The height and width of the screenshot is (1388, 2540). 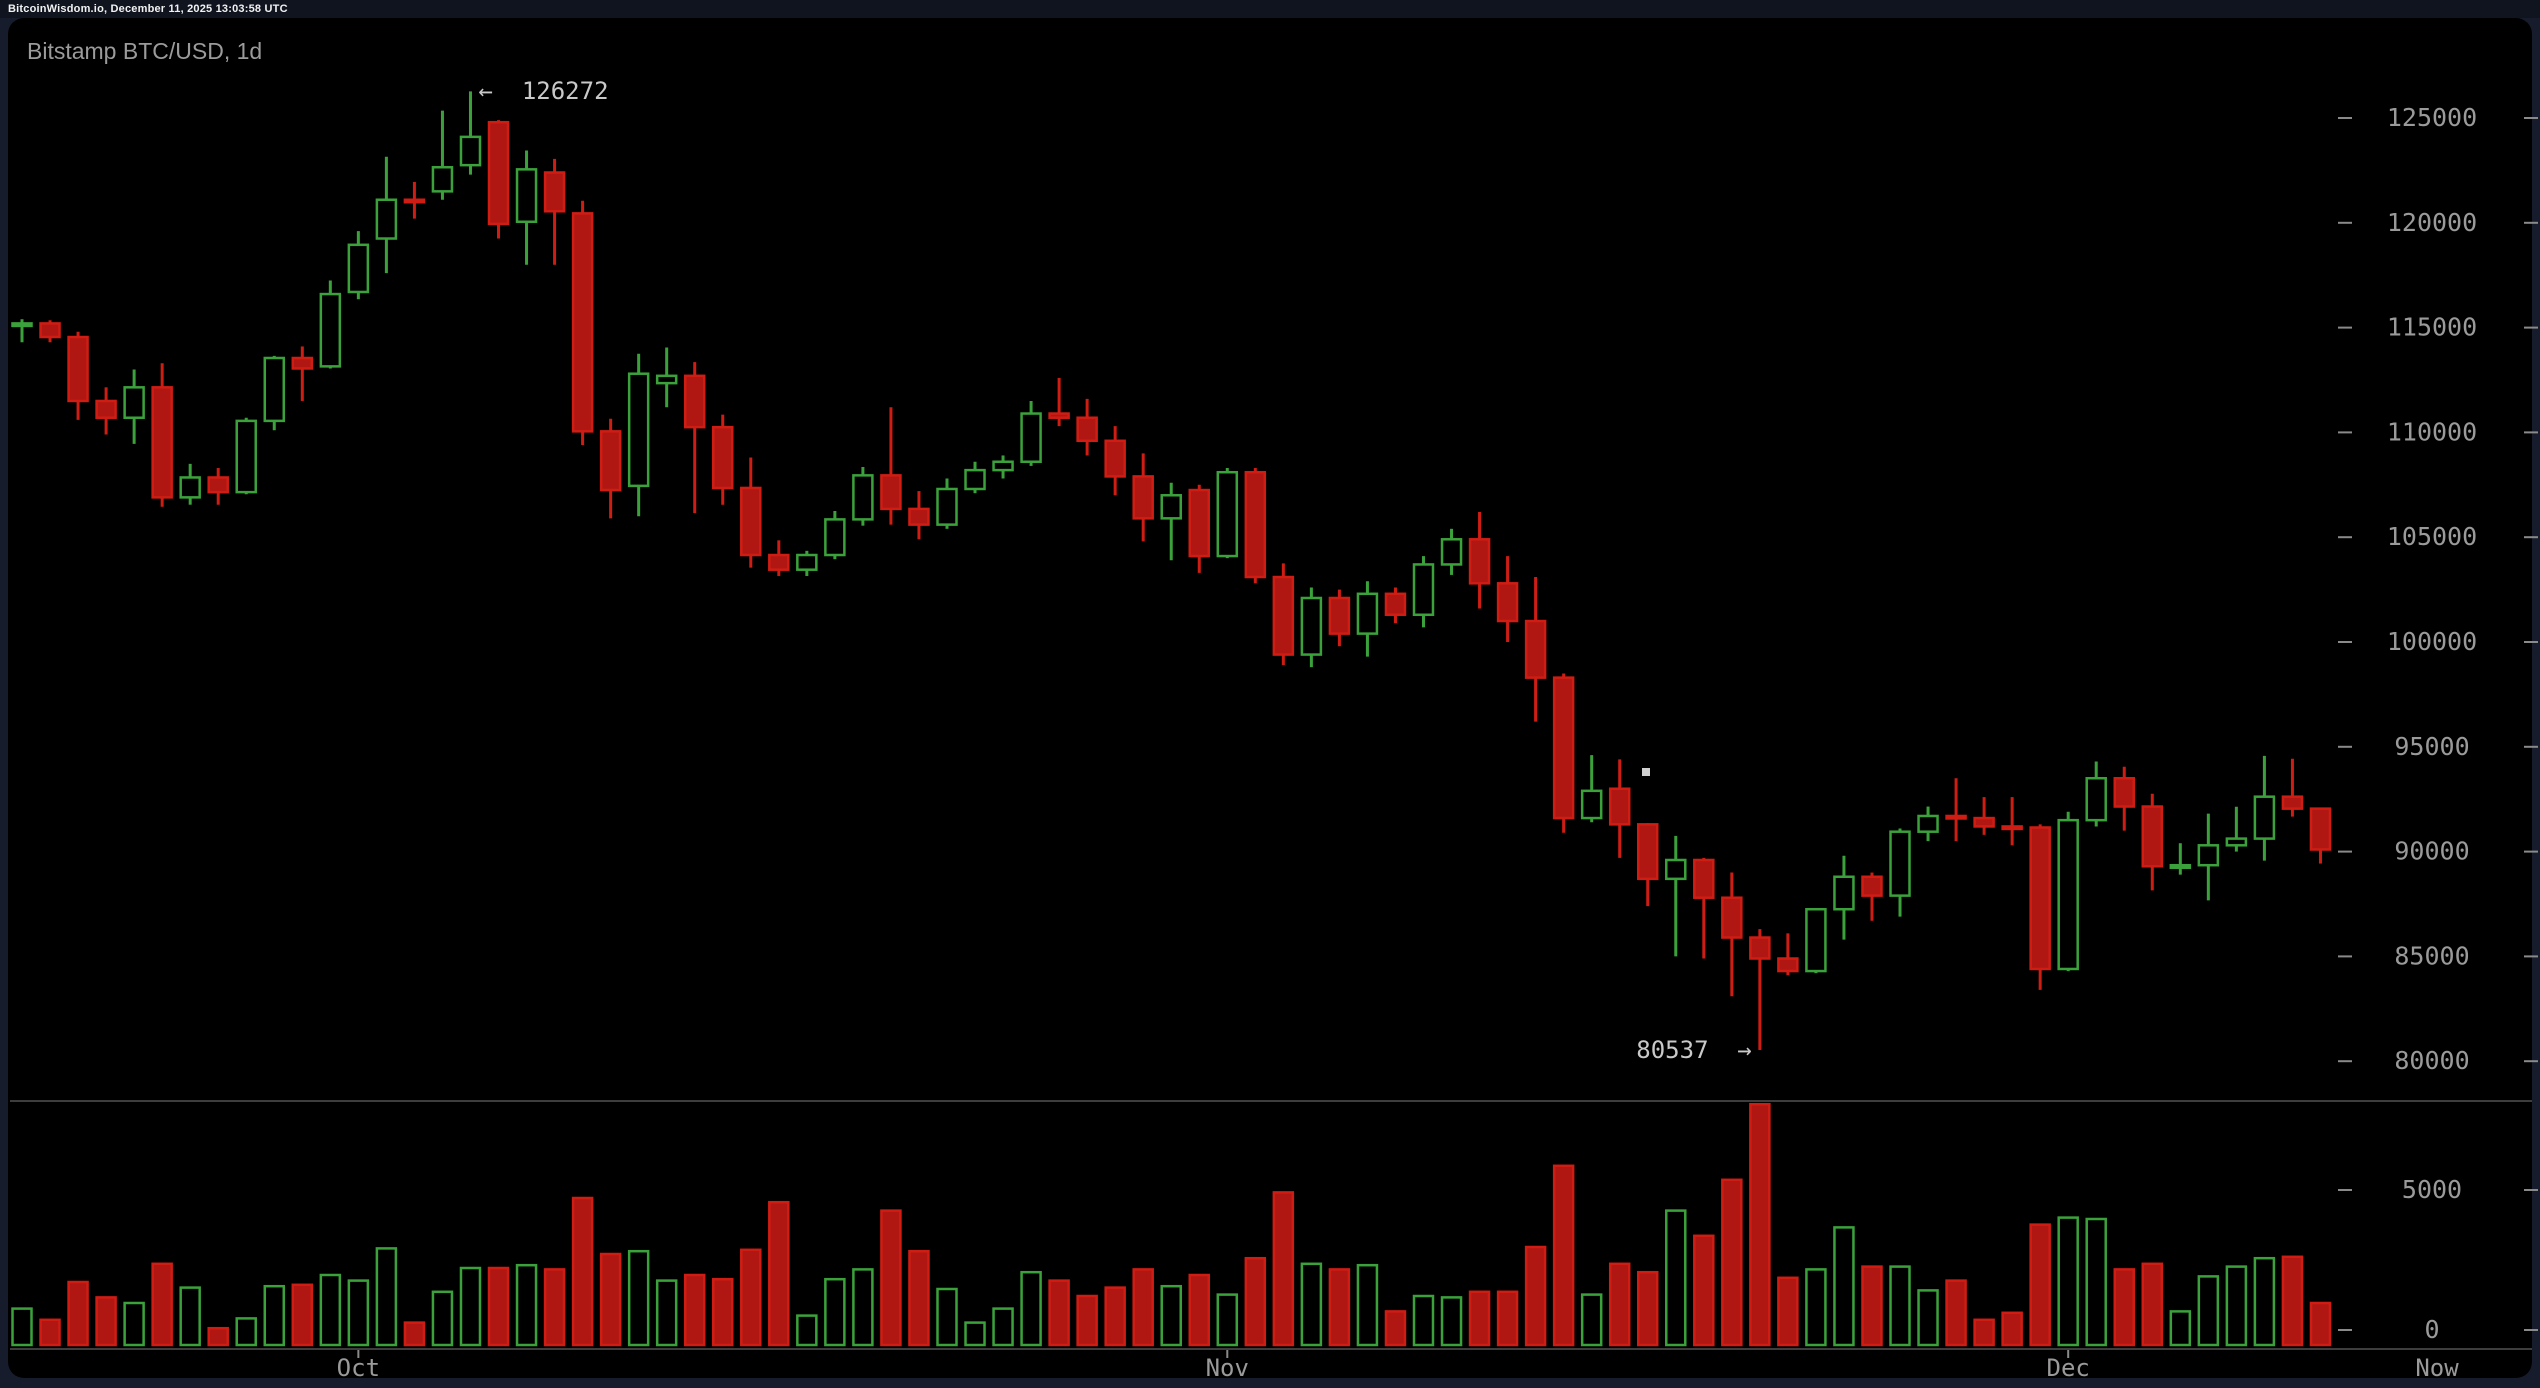 What do you see at coordinates (2431, 746) in the screenshot?
I see `price-tick-label: 95000` at bounding box center [2431, 746].